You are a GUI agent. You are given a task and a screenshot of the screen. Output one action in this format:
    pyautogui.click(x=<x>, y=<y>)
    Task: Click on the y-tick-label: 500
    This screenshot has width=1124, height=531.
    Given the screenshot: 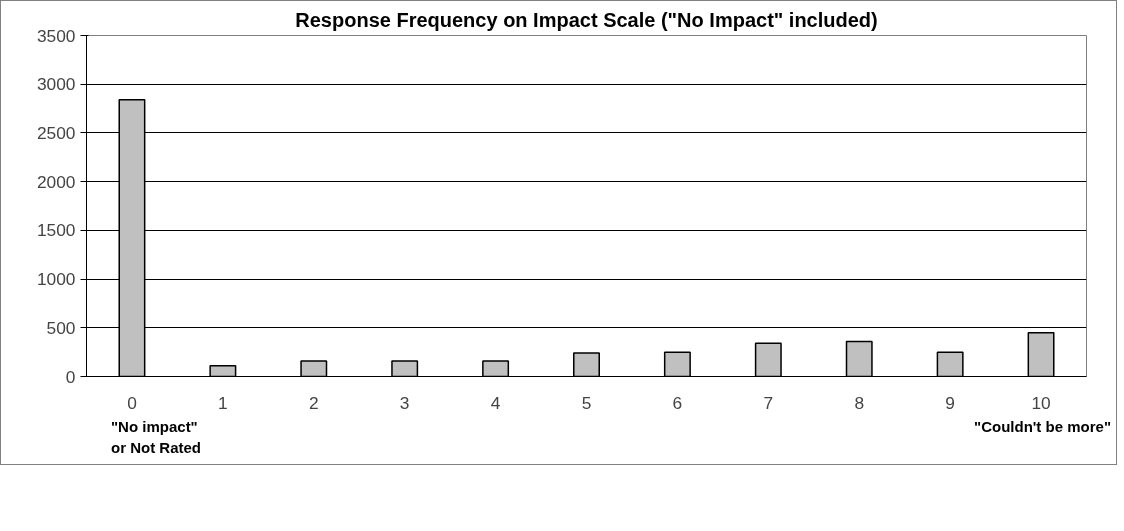 What is the action you would take?
    pyautogui.click(x=61, y=327)
    